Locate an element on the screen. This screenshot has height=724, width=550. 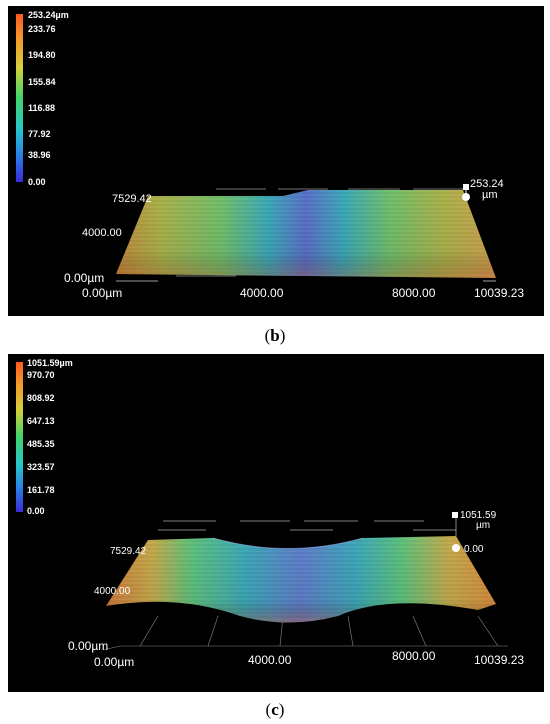
colorbar-tick: 155.84 is located at coordinates (42, 82).